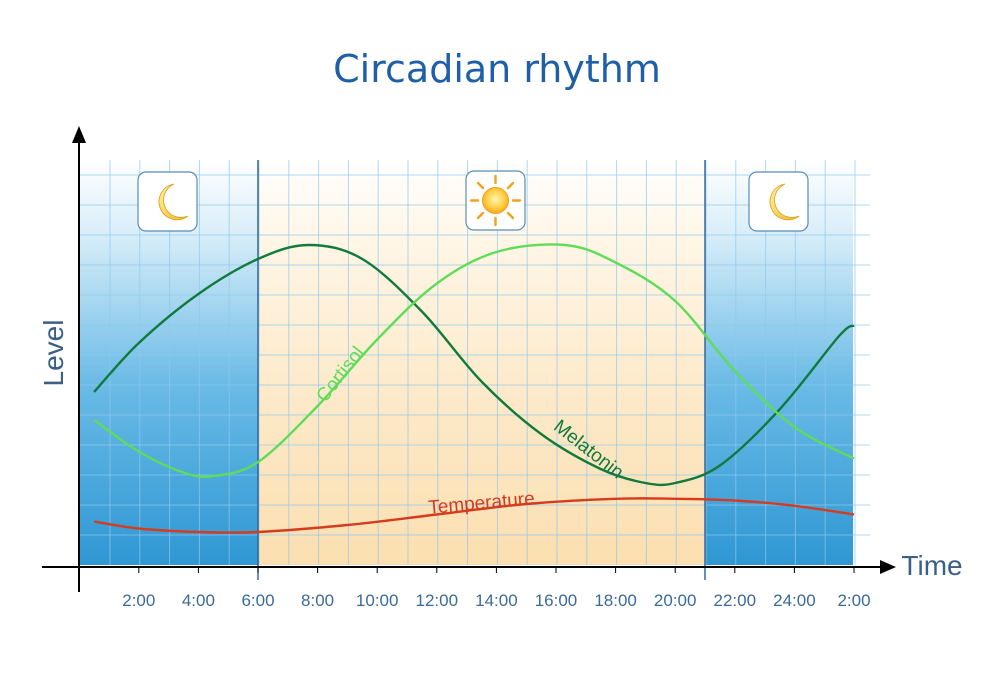  Describe the element at coordinates (79, 134) in the screenshot. I see `y-axis-arrow` at that location.